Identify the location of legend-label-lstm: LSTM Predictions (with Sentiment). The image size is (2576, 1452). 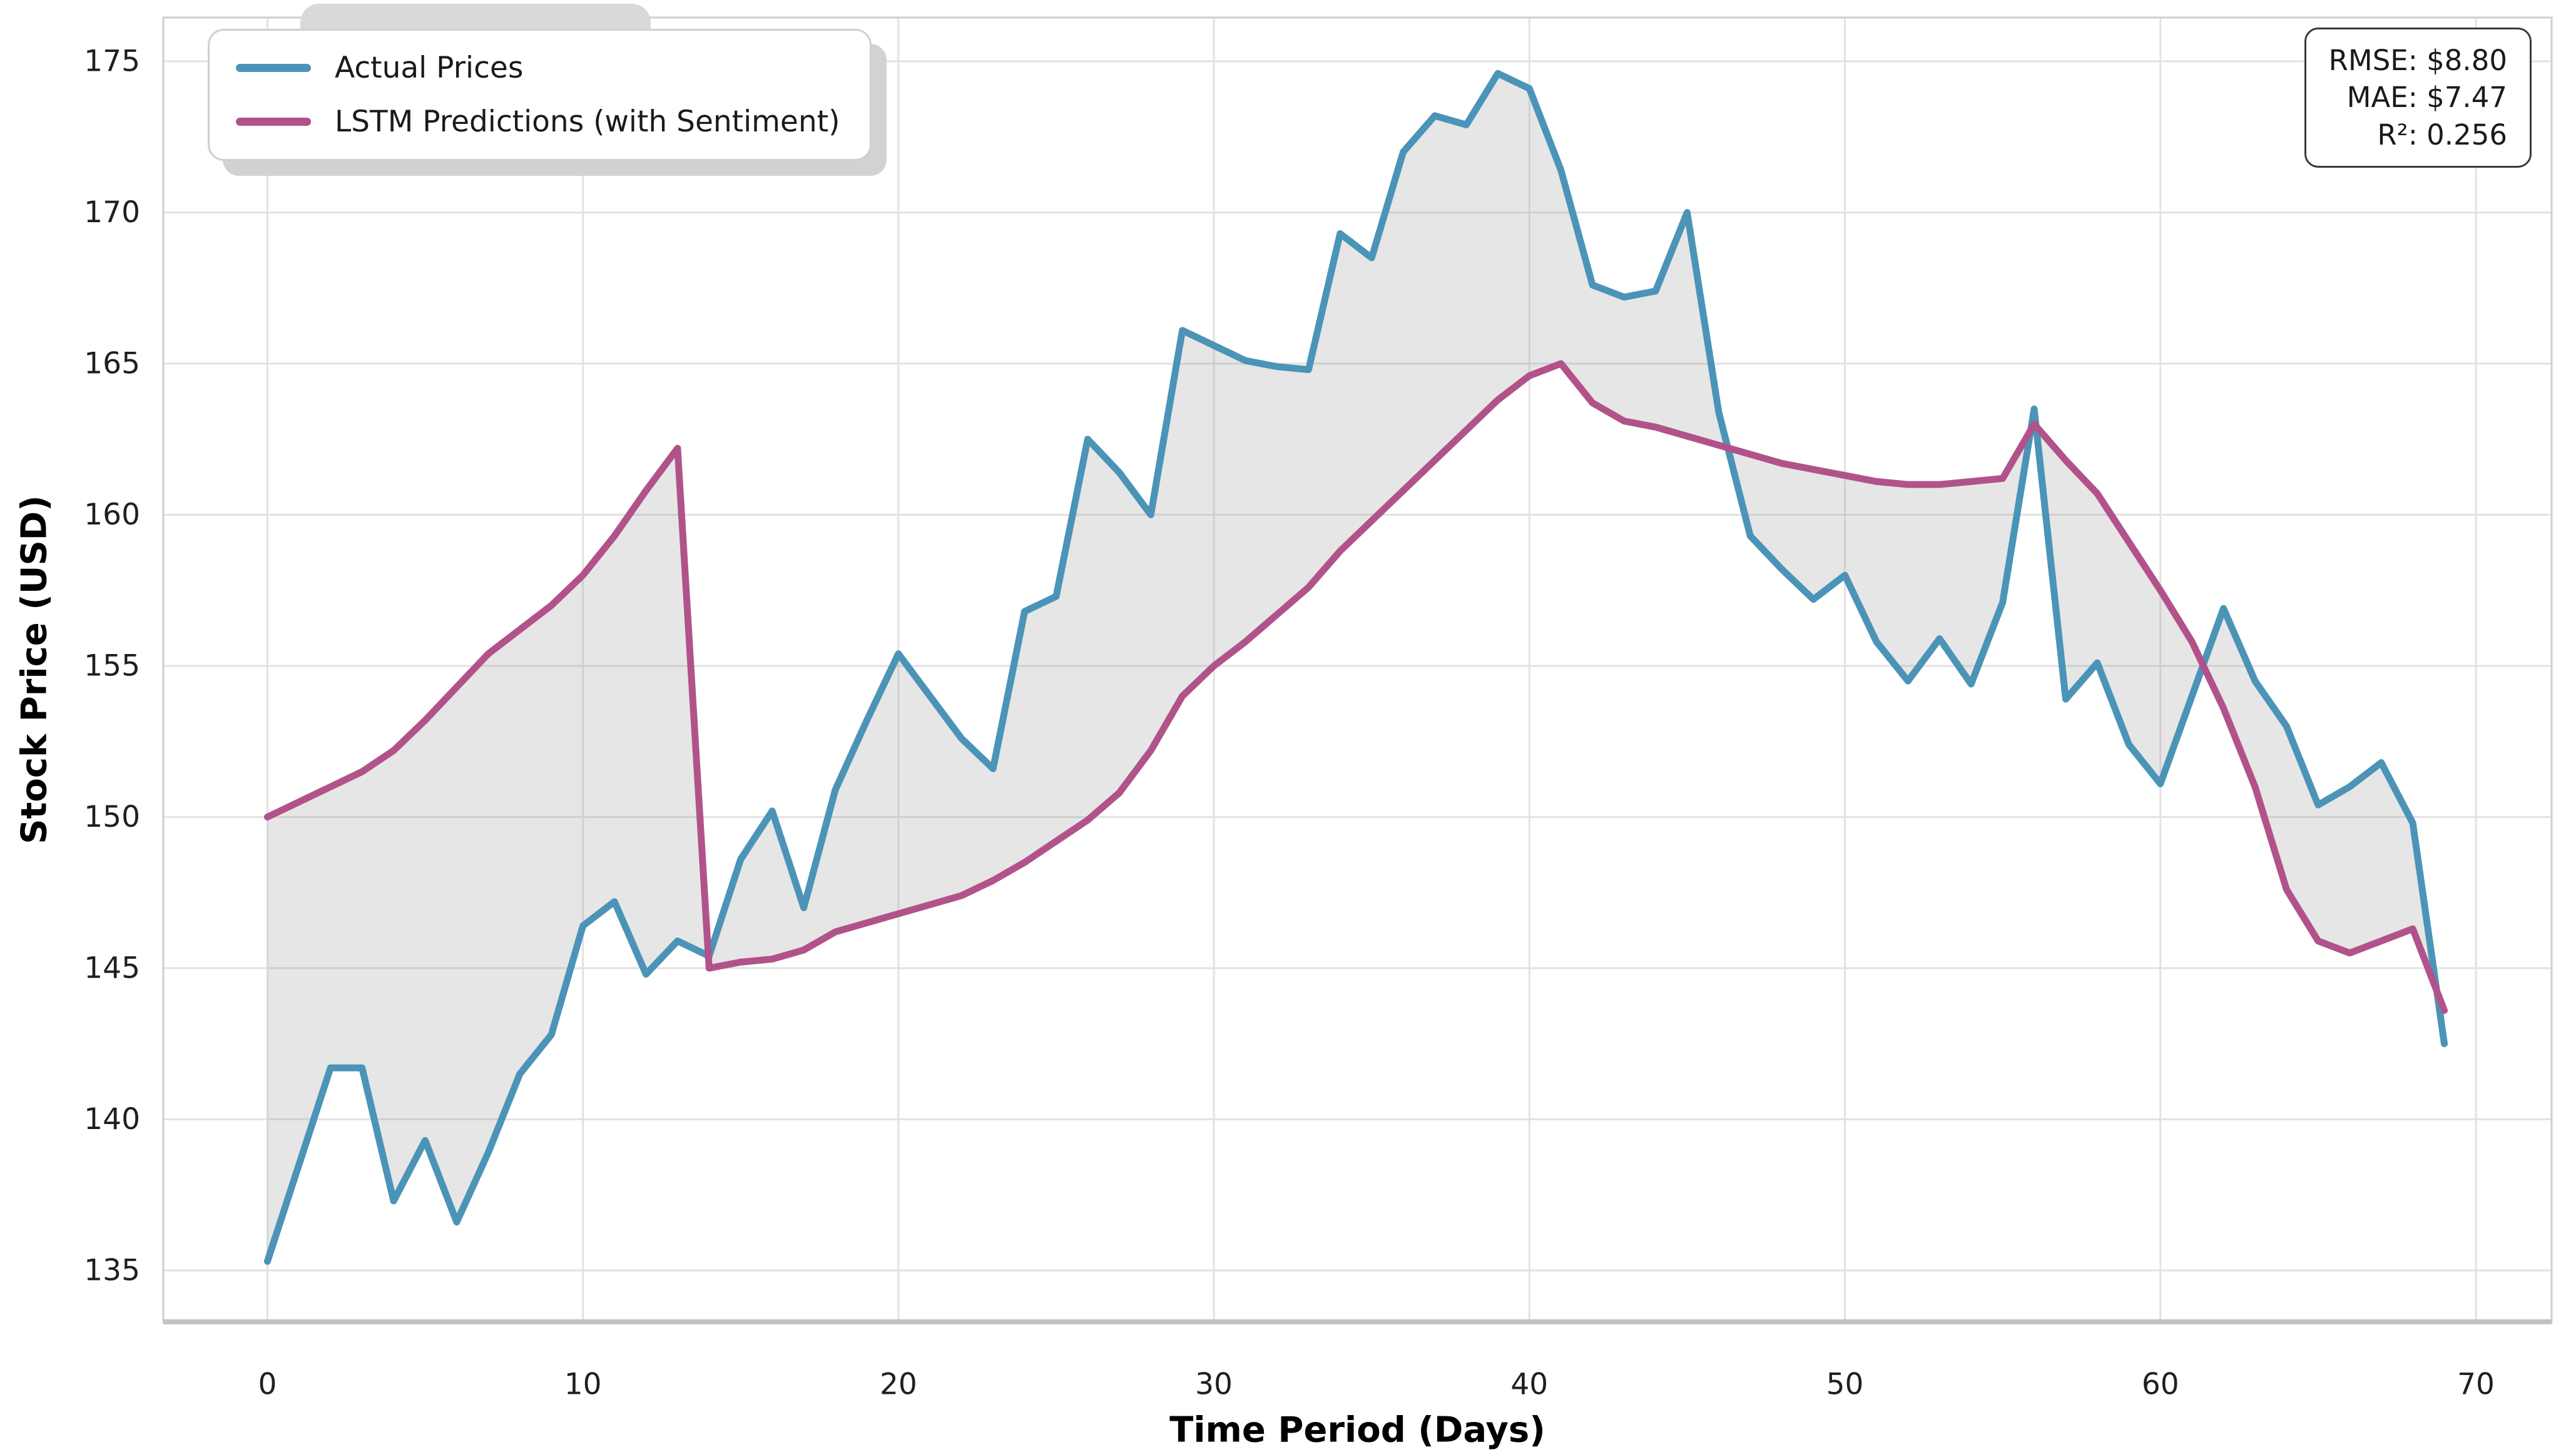
(587, 121).